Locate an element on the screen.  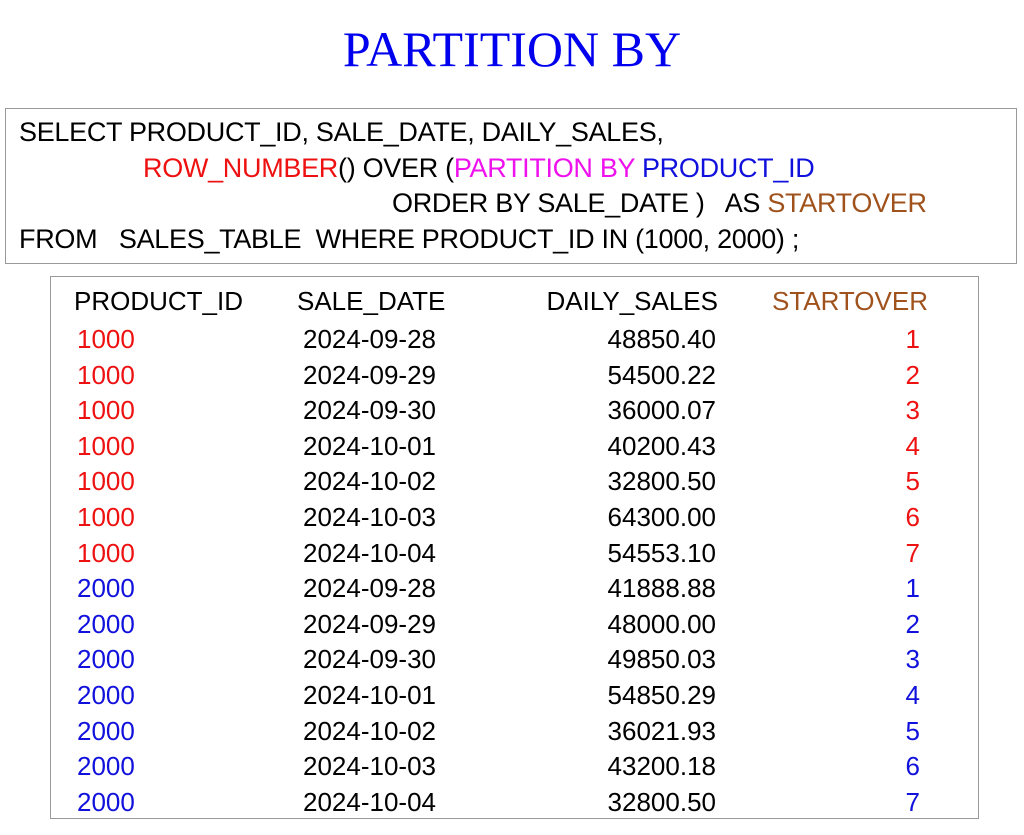
cell-daily-sales: 48000.00 is located at coordinates (661, 623).